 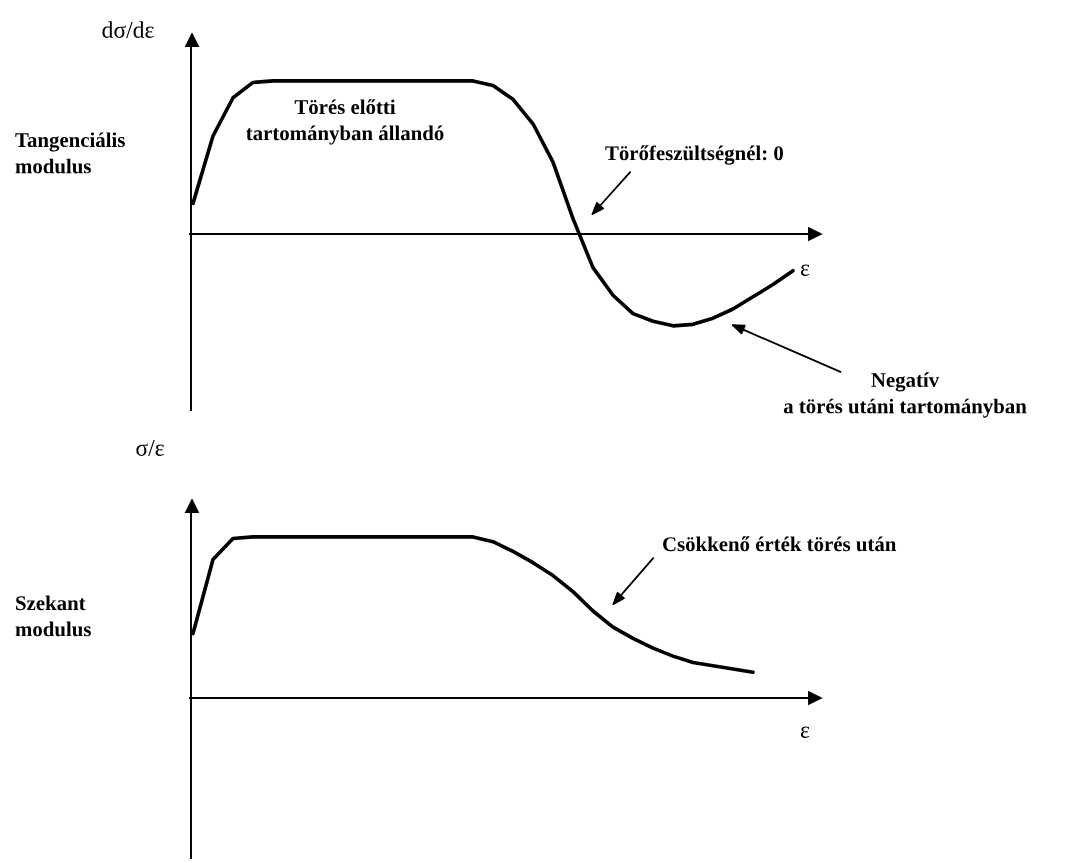 I want to click on text: Negatív a törés utáni tartományban, so click(x=905, y=395).